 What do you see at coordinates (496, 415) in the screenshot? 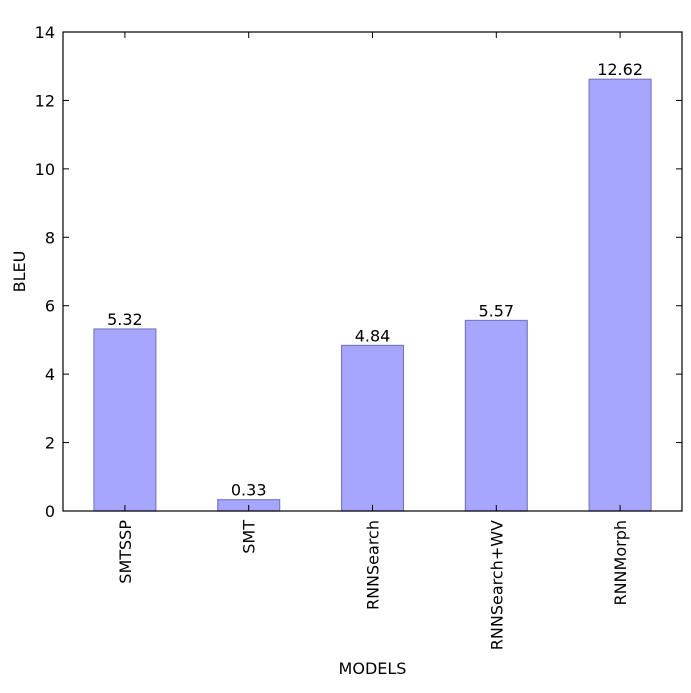
I see `bar-rnnsearch-wv` at bounding box center [496, 415].